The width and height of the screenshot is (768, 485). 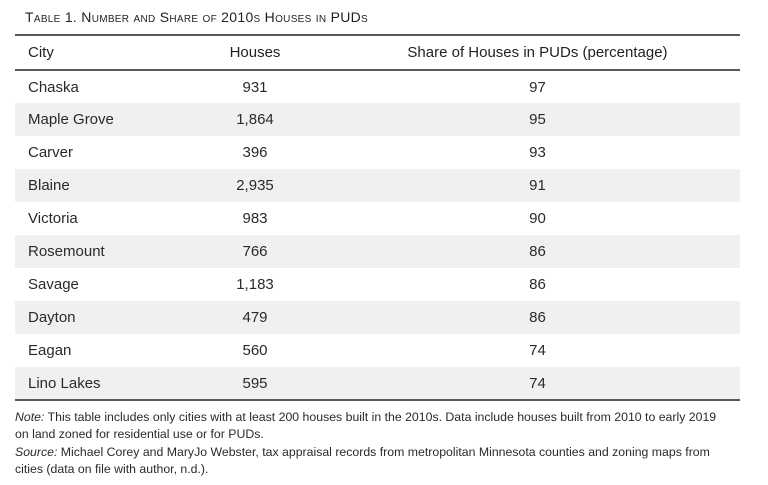 What do you see at coordinates (255, 284) in the screenshot?
I see `houses-cell: 1,183` at bounding box center [255, 284].